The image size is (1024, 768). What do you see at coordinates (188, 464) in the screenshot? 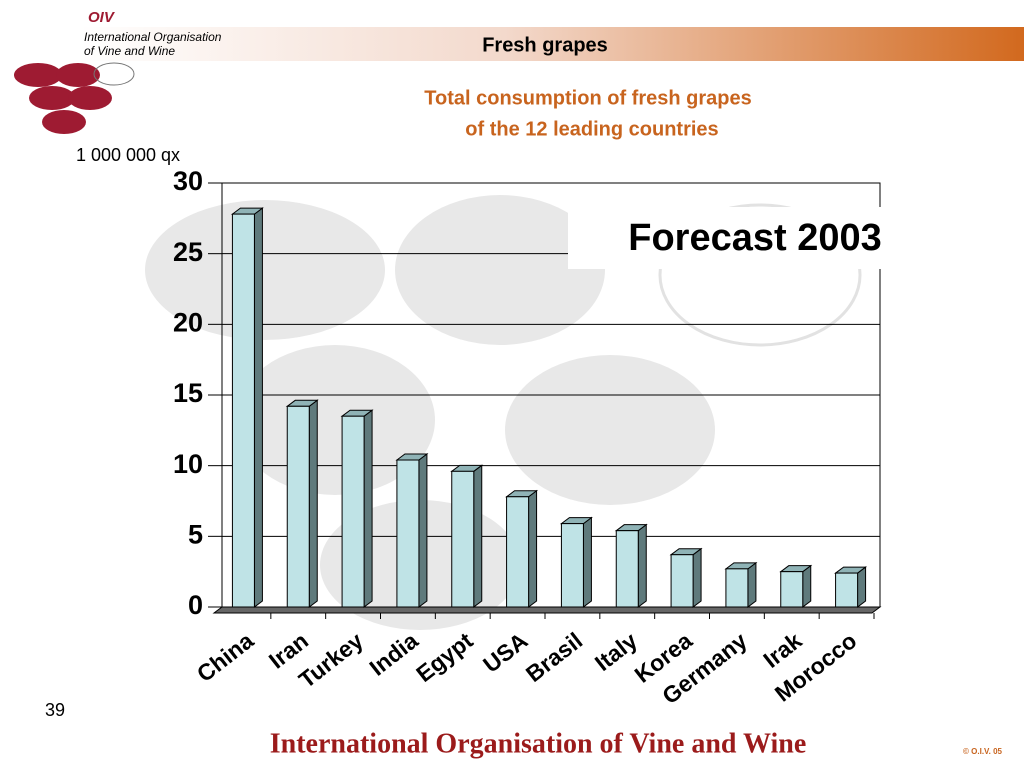
I see `y-tick-label: 10` at bounding box center [188, 464].